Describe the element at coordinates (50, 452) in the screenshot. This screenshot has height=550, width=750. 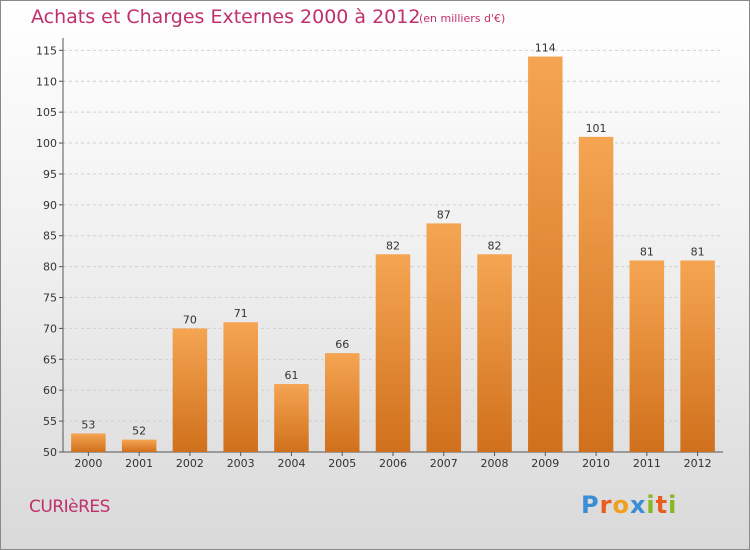
I see `y-tick-label: 50` at that location.